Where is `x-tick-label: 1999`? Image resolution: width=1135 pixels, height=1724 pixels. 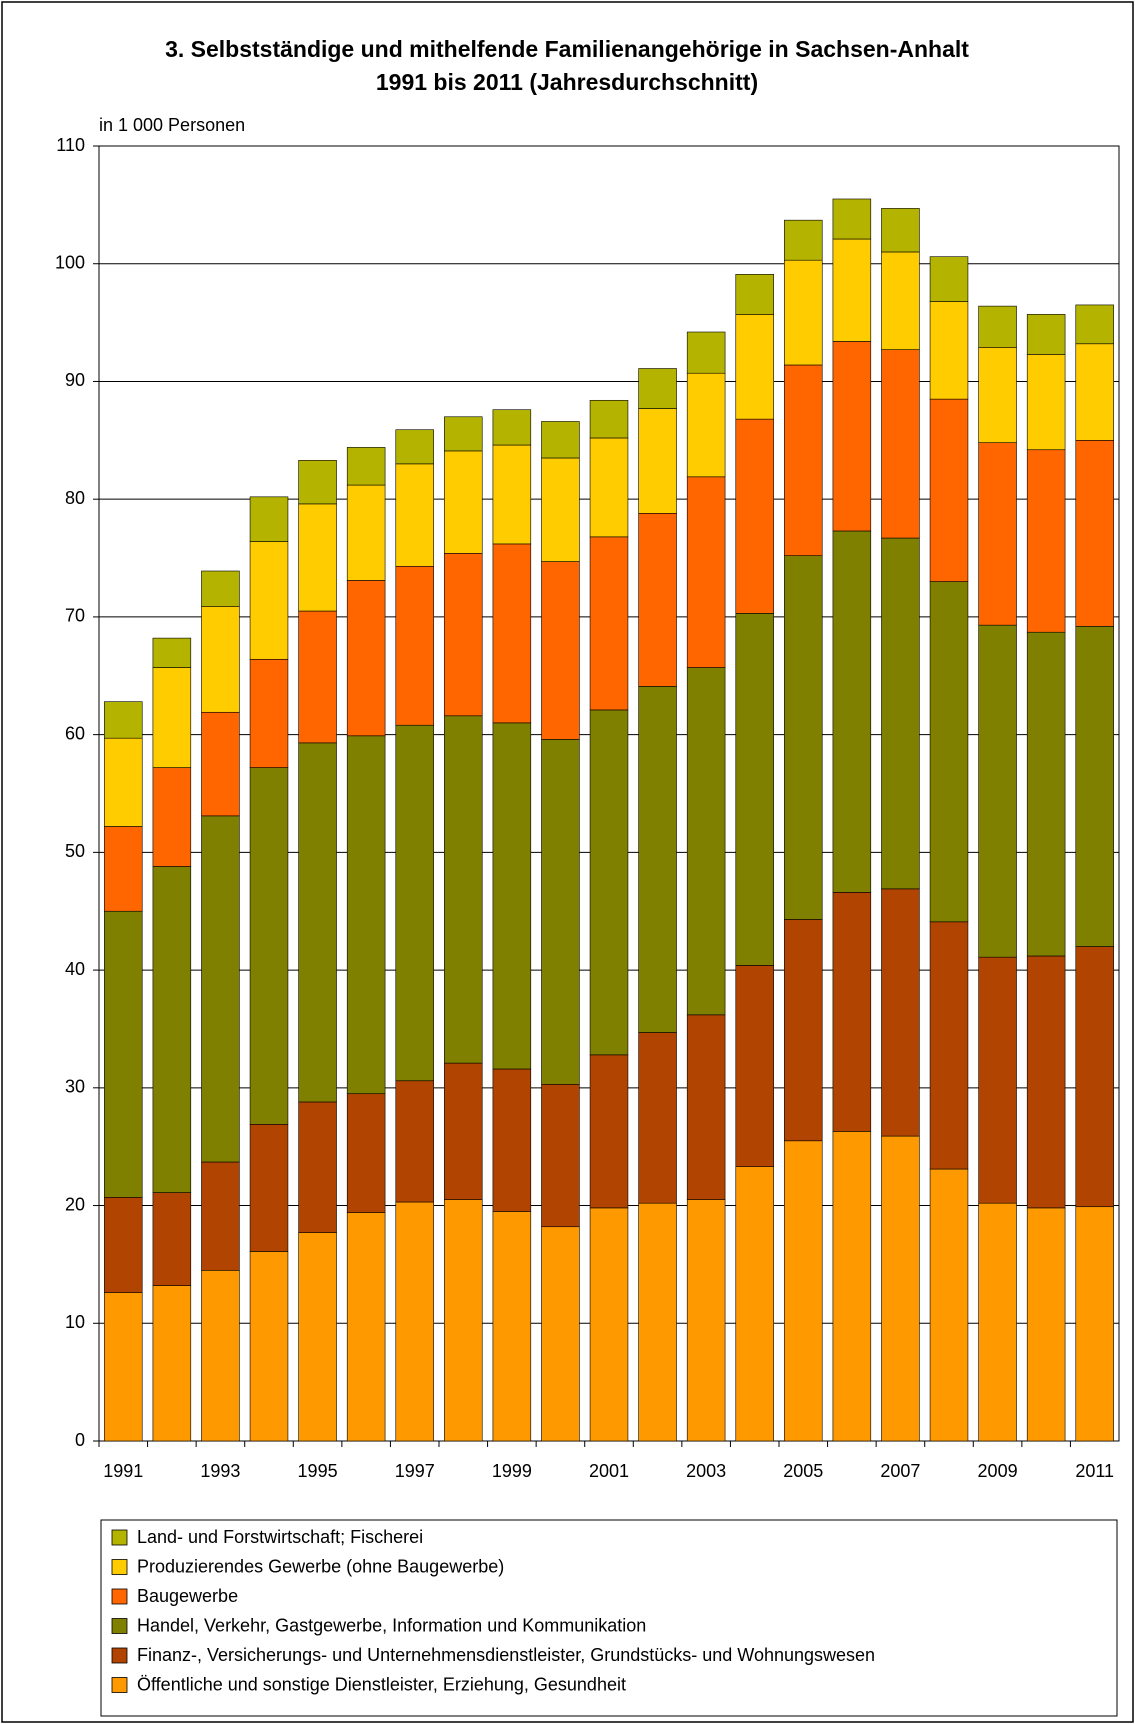 x-tick-label: 1999 is located at coordinates (512, 1471).